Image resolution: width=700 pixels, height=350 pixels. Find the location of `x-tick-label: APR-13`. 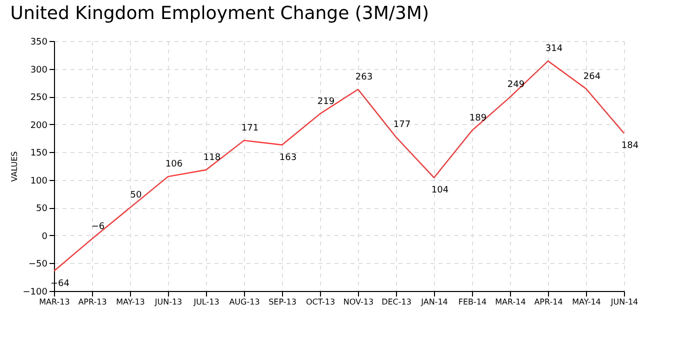

x-tick-label: APR-13 is located at coordinates (92, 302).